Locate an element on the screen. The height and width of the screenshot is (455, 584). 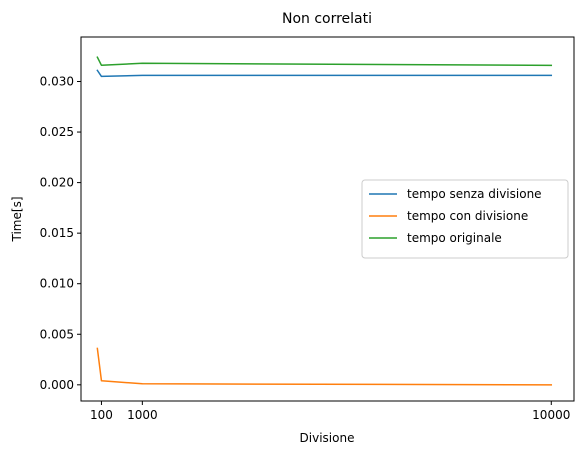
x-axis-label: Divisione is located at coordinates (327, 438).